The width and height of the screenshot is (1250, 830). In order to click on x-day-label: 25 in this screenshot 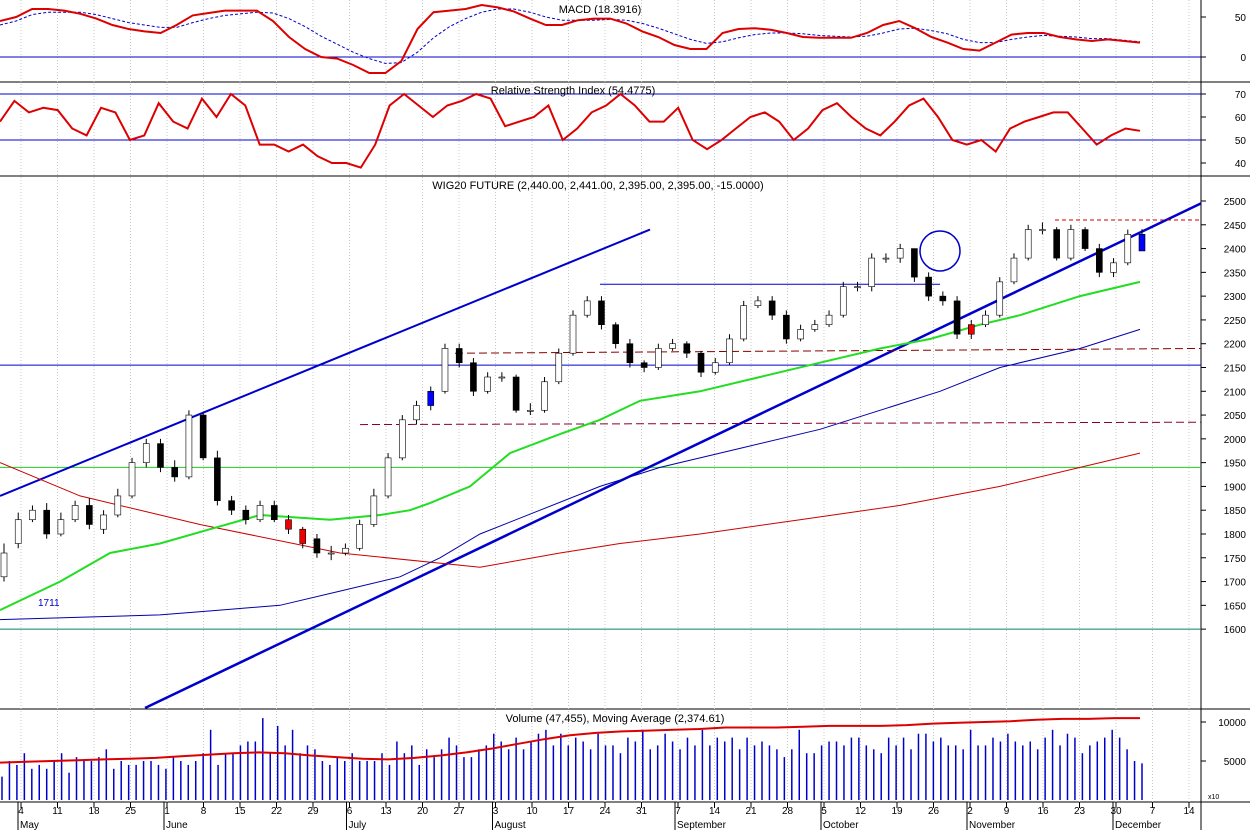, I will do `click(131, 811)`.